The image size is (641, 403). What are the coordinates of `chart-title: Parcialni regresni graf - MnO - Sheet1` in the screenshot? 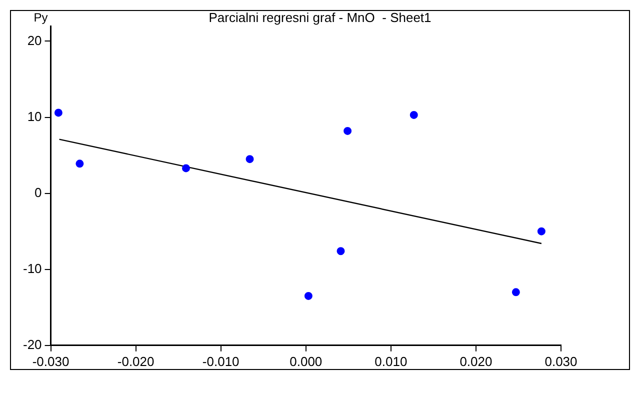 It's located at (320, 18).